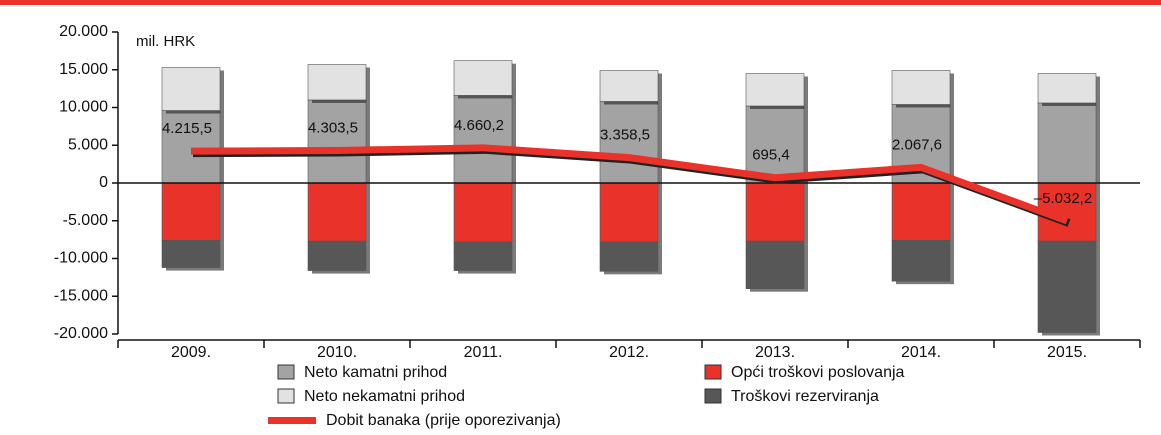 The height and width of the screenshot is (435, 1161). I want to click on legend-label: Opći troškovi poslovanja, so click(818, 372).